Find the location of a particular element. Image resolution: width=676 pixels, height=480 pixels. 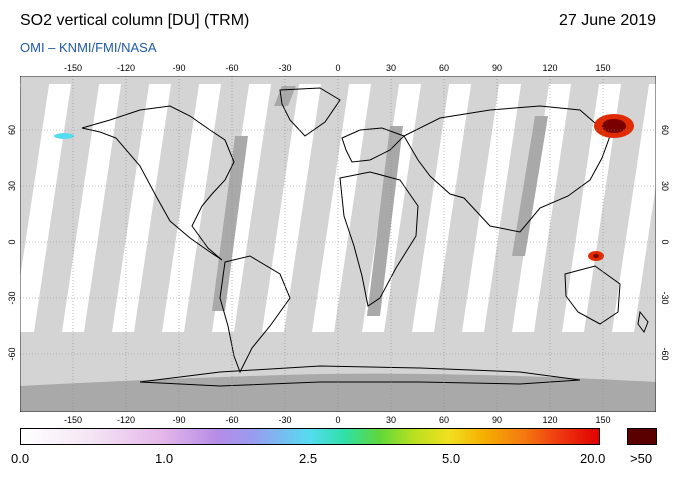

australia is located at coordinates (592, 295).